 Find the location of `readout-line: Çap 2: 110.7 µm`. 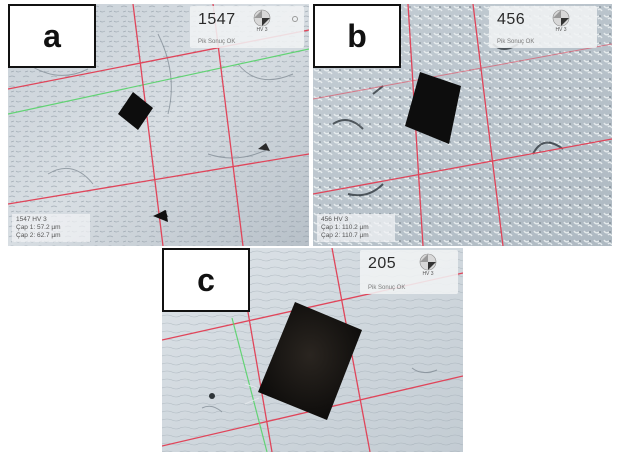

readout-line: Çap 2: 110.7 µm is located at coordinates (345, 235).